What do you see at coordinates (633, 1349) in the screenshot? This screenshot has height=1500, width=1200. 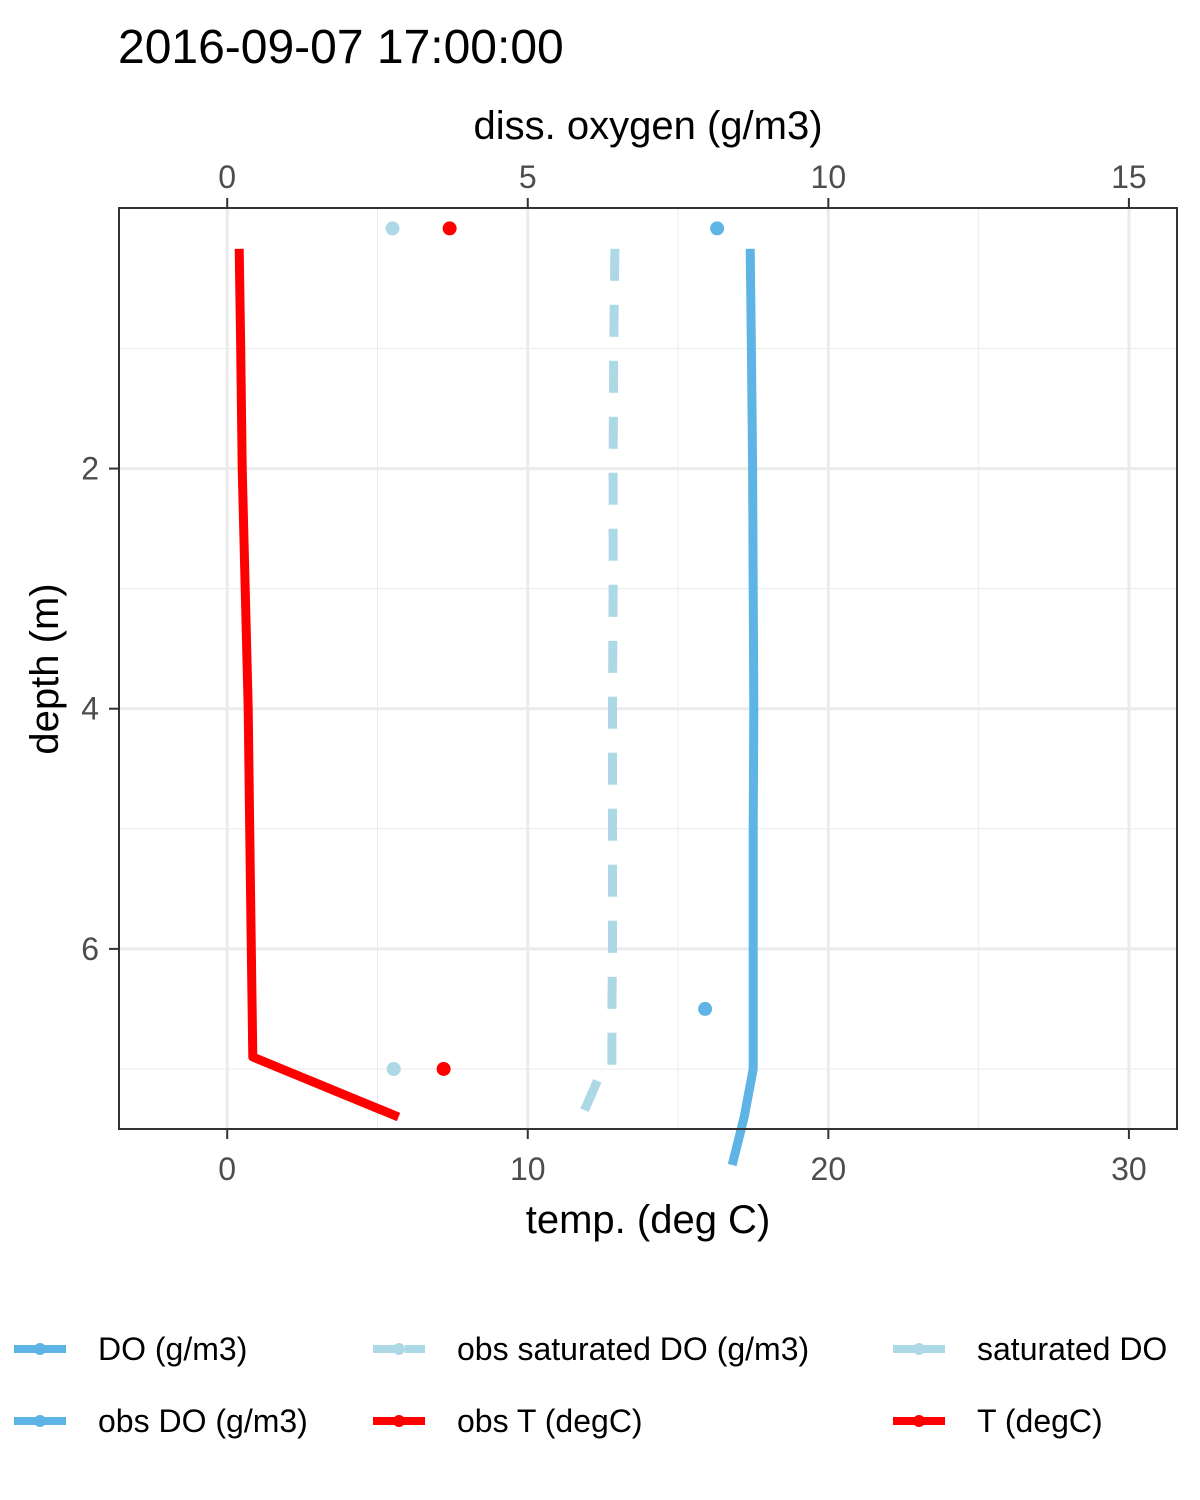 I see `legend-label: obs saturated DO (g/m3)` at bounding box center [633, 1349].